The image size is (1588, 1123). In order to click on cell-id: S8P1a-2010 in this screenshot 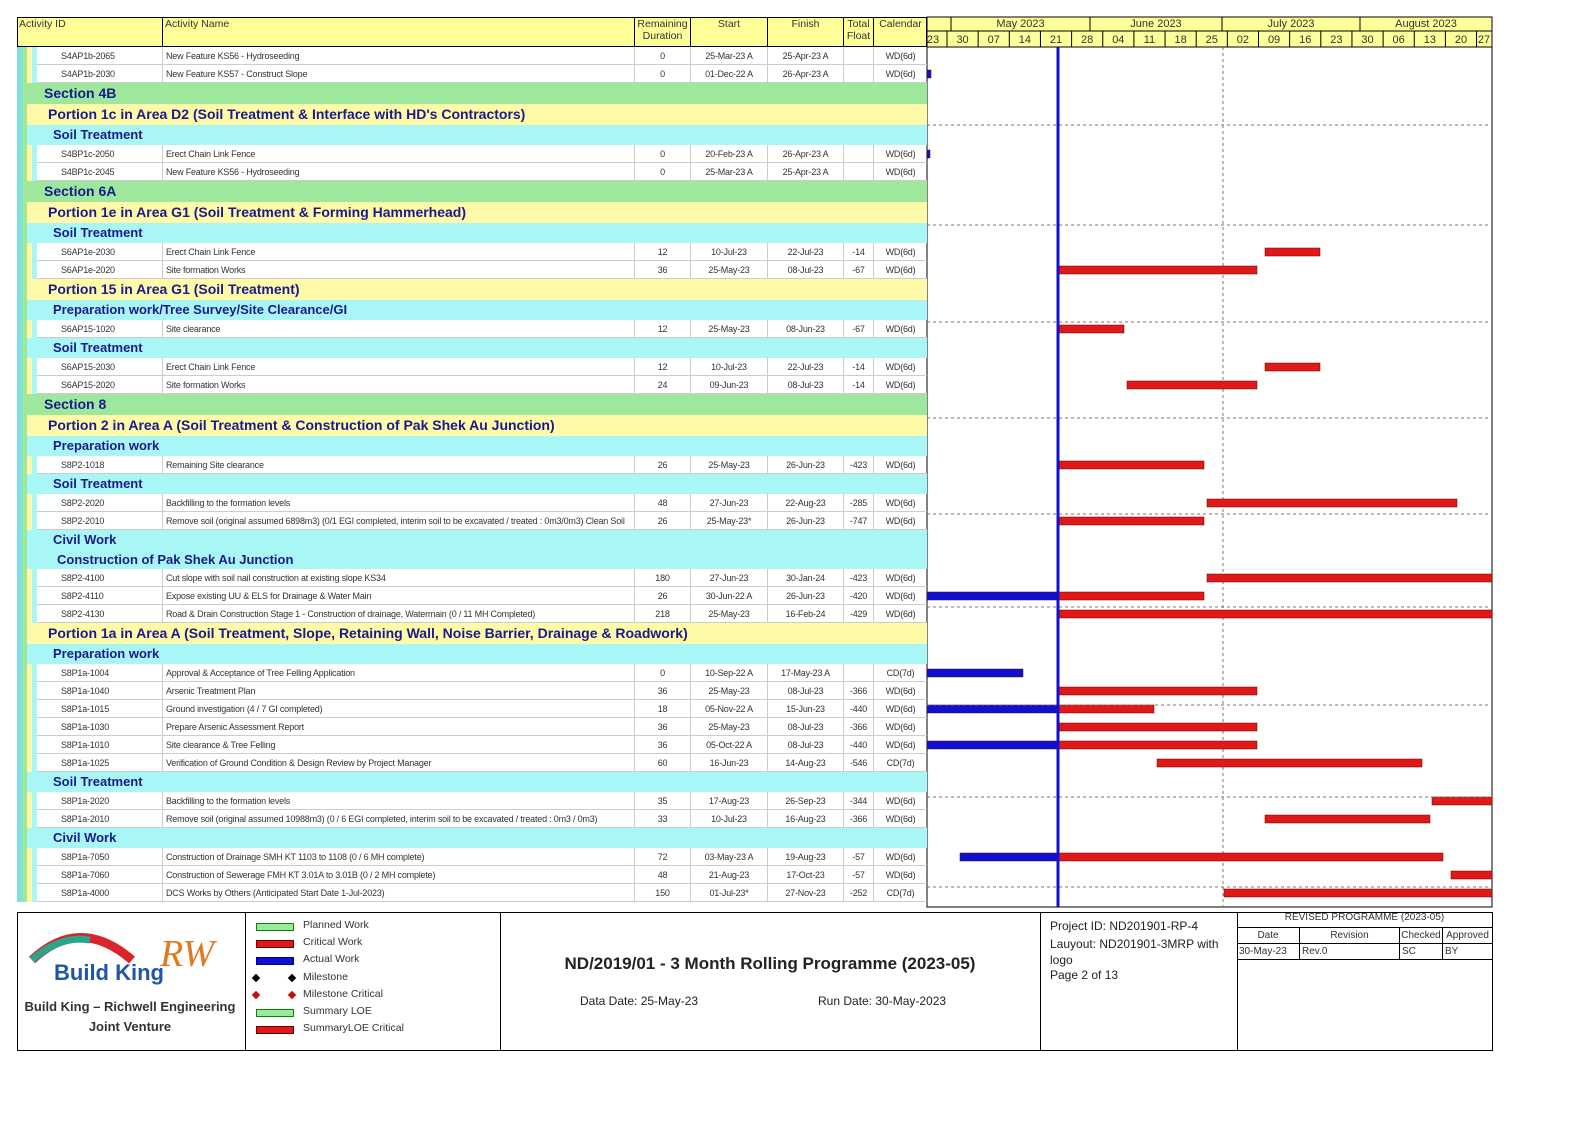, I will do `click(85, 819)`.